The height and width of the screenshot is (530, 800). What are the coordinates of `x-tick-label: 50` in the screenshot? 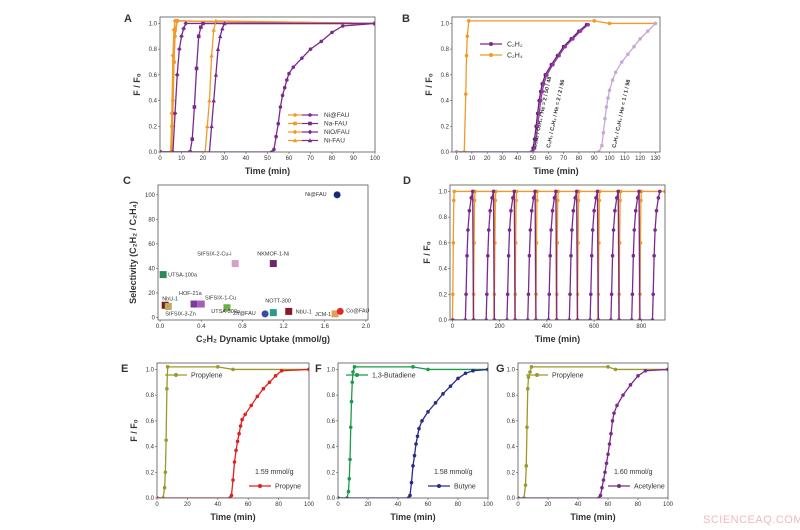 It's located at (267, 159).